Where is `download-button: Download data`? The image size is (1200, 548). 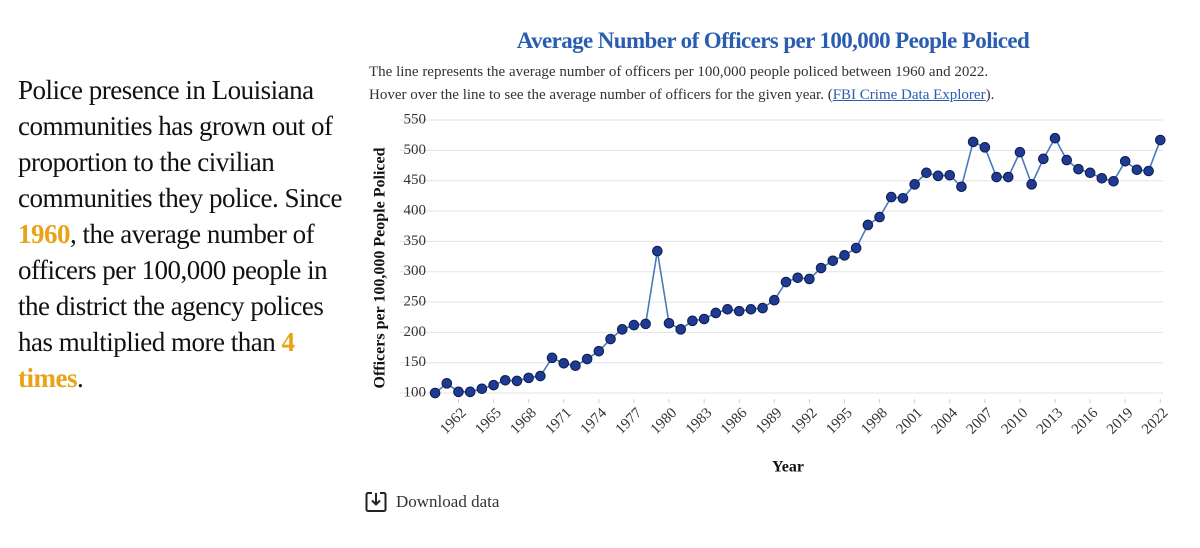
download-button: Download data is located at coordinates (431, 502).